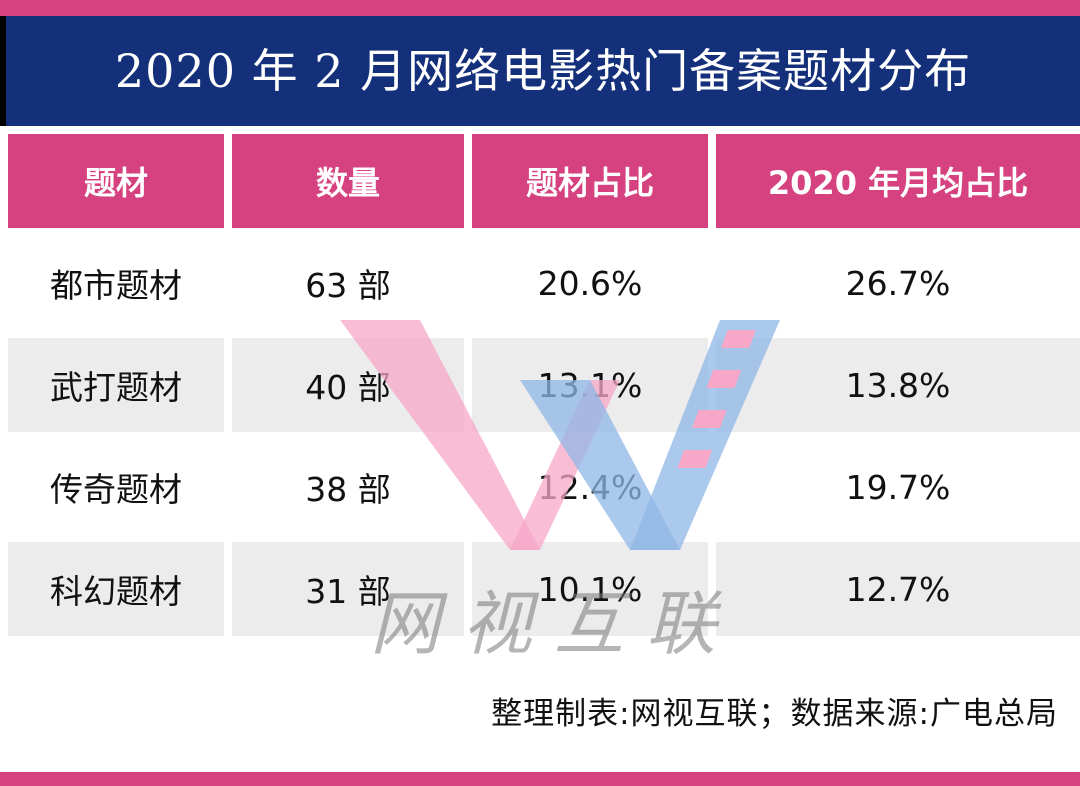 This screenshot has height=786, width=1080. What do you see at coordinates (590, 385) in the screenshot?
I see `table-cell: 13.1%` at bounding box center [590, 385].